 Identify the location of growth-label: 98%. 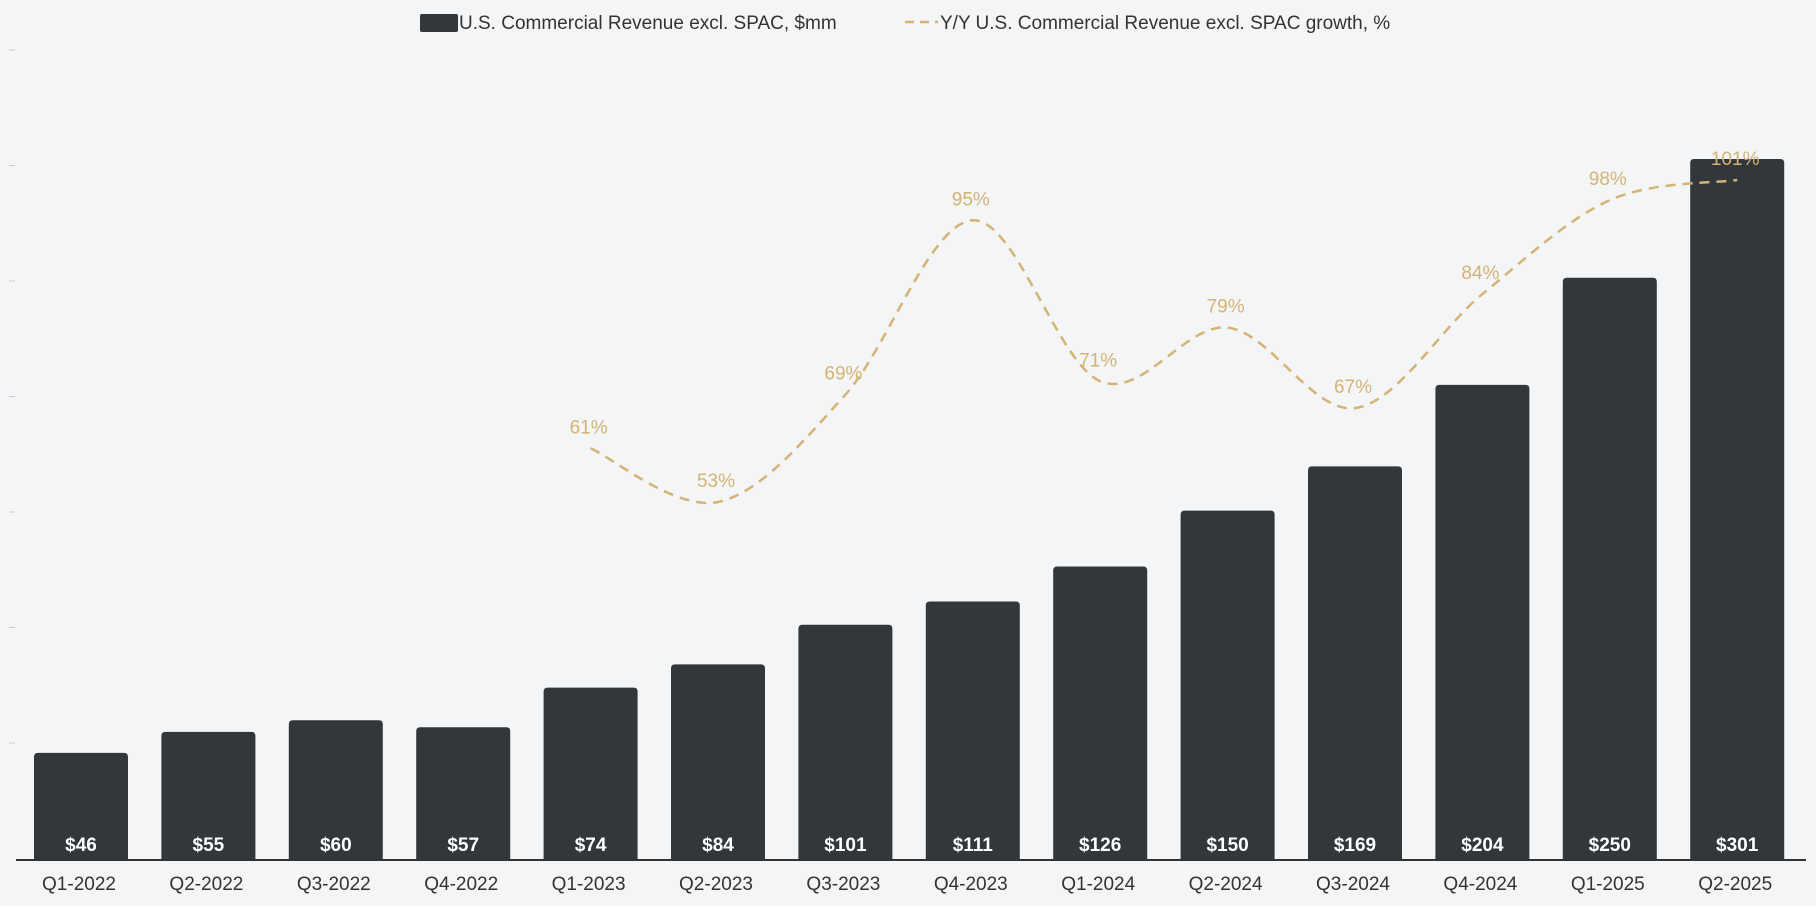
(1608, 179).